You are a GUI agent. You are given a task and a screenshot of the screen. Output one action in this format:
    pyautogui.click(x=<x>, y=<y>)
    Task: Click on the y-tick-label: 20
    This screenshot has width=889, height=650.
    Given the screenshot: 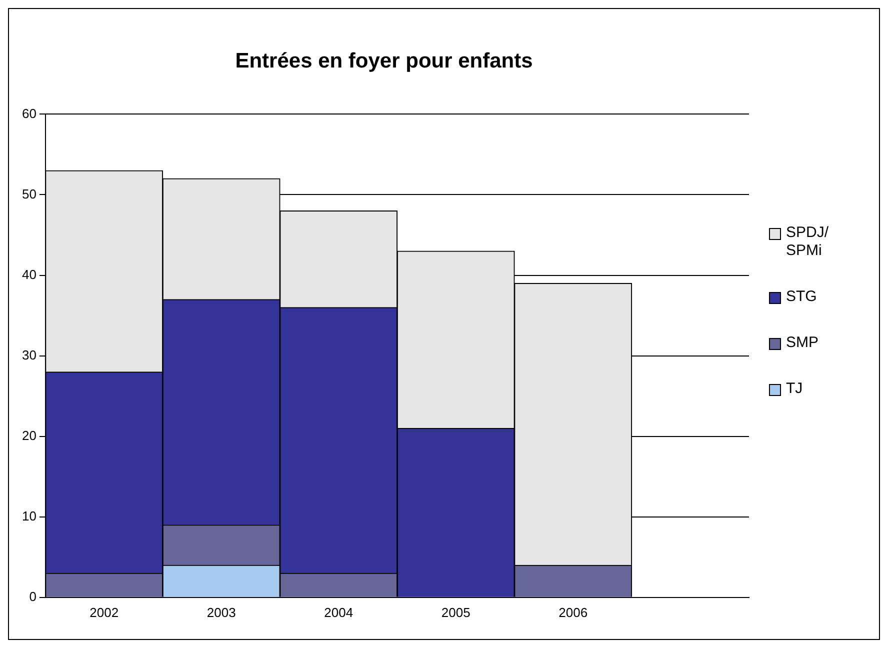 What is the action you would take?
    pyautogui.click(x=29, y=435)
    